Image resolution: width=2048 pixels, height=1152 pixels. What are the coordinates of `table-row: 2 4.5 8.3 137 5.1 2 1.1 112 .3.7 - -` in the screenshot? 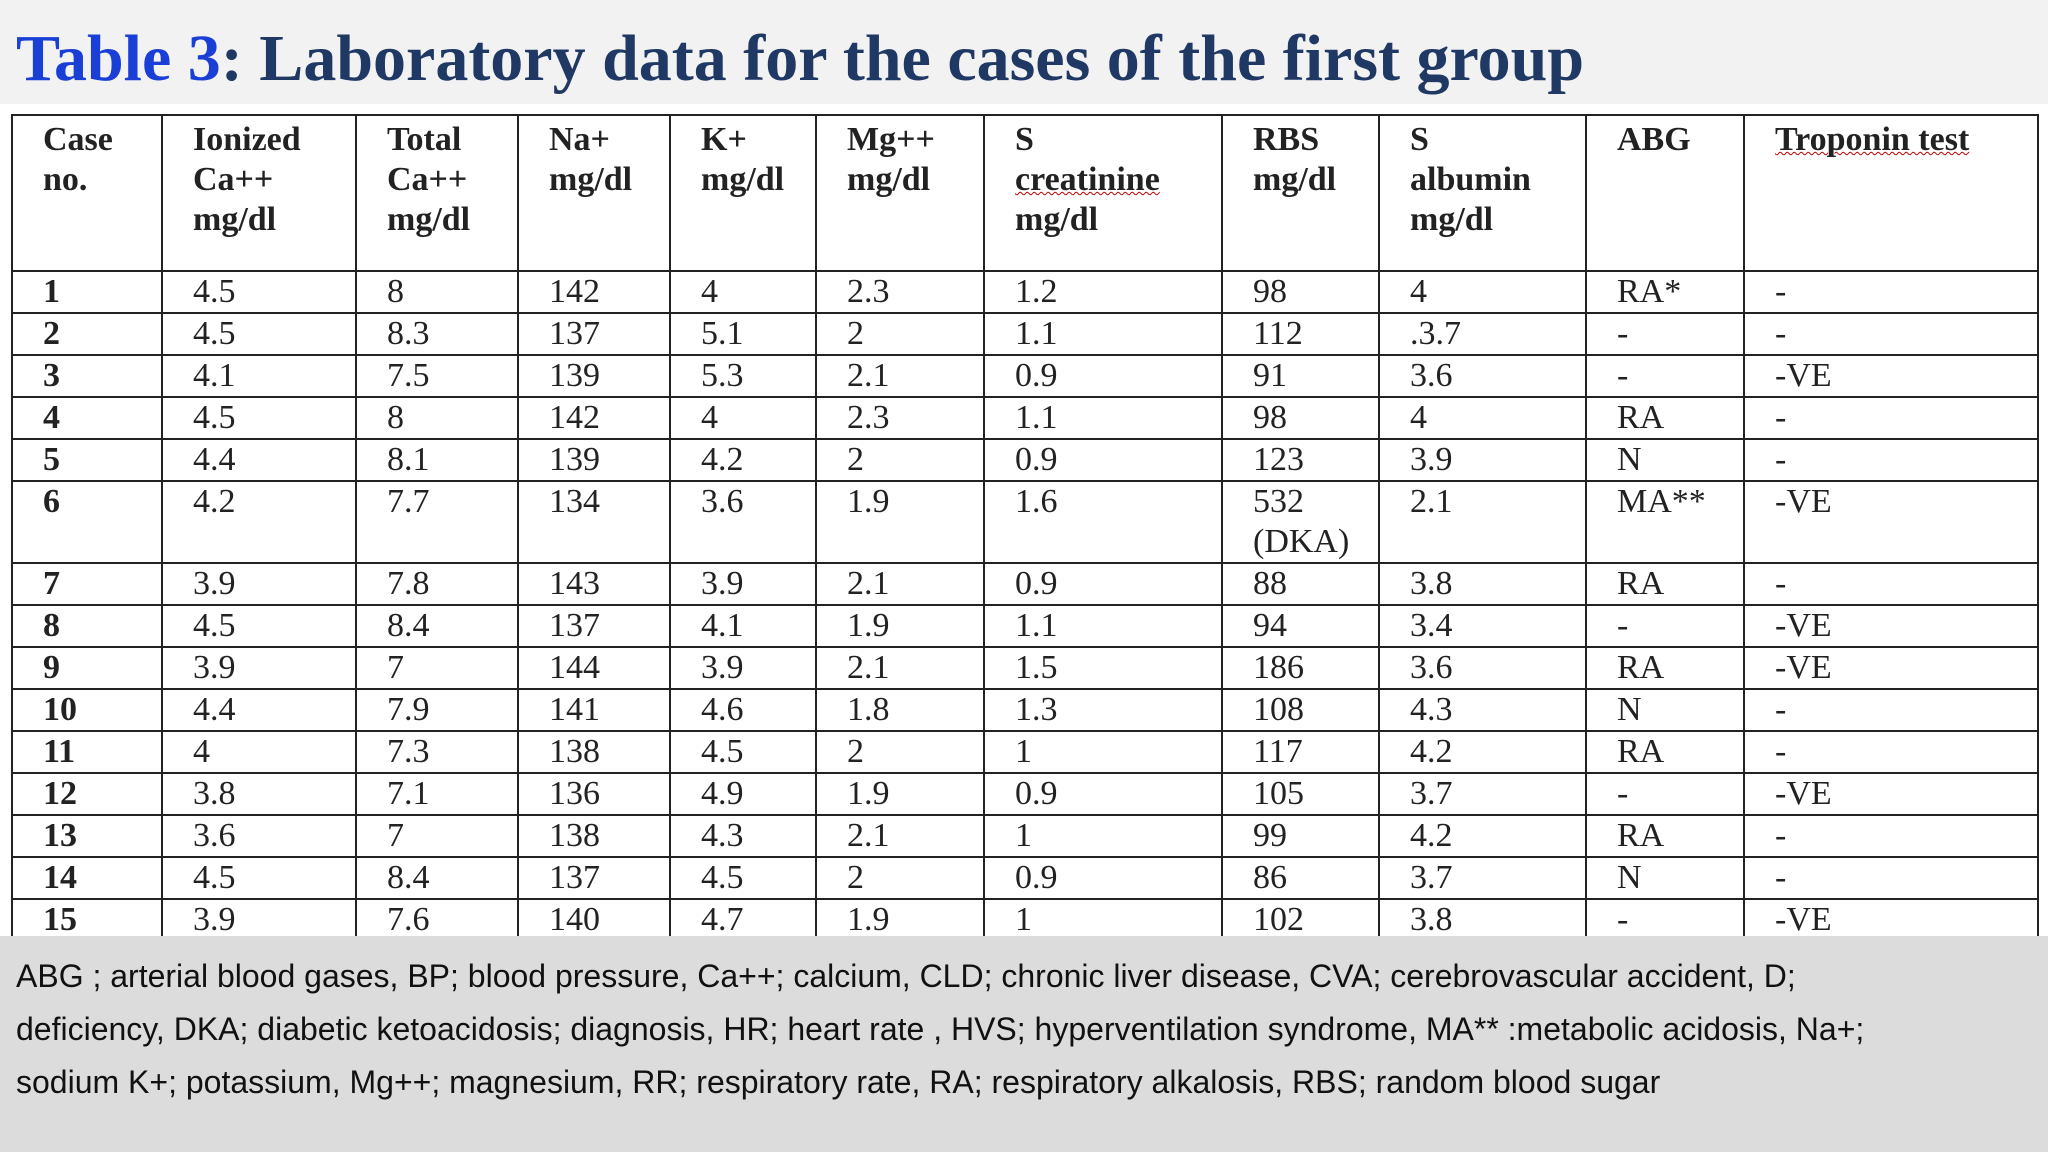 It's located at (1025, 334).